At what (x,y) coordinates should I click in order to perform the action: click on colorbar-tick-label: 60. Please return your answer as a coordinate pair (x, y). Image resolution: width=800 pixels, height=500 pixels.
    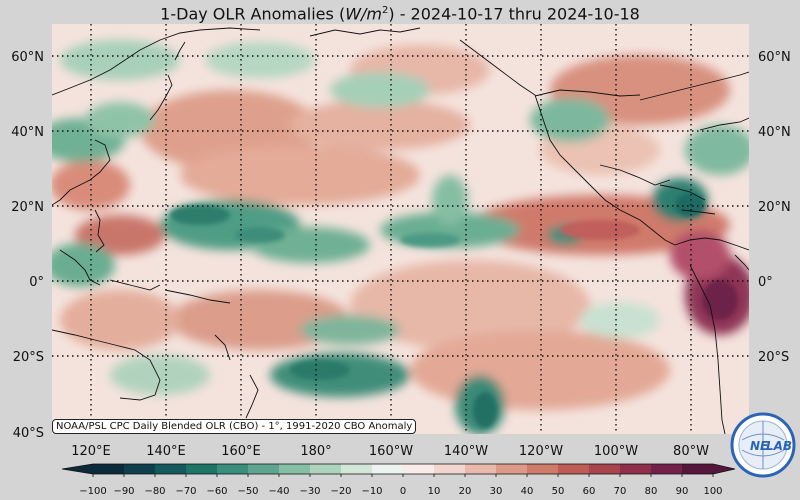
    Looking at the image, I should click on (589, 491).